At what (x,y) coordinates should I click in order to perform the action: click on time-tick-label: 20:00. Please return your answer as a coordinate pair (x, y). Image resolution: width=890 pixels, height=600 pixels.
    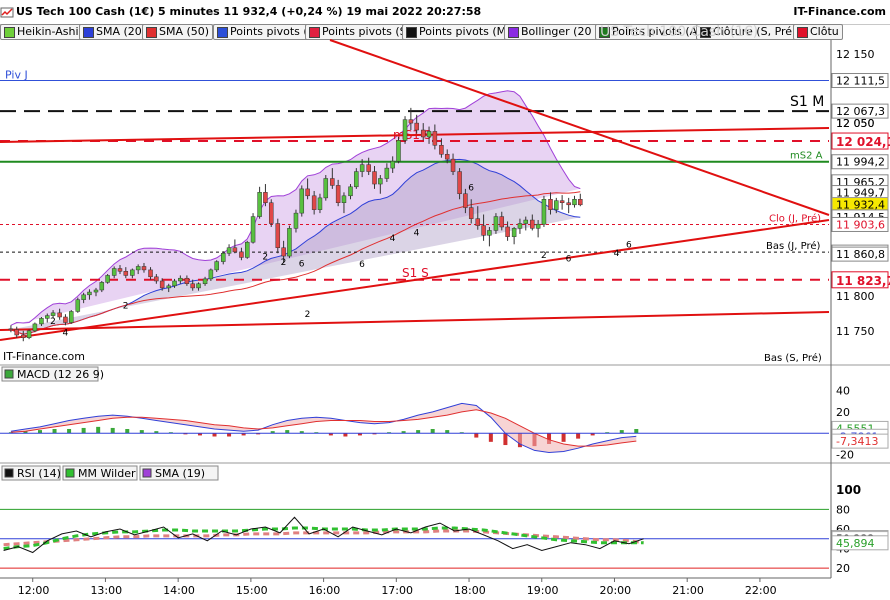
    Looking at the image, I should click on (615, 590).